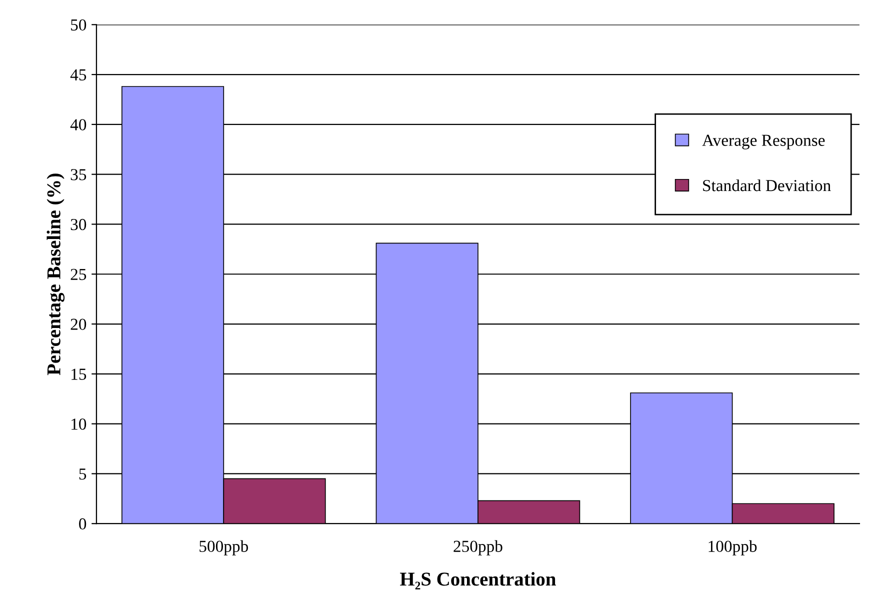 This screenshot has height=616, width=877. I want to click on y-tick-label: 25, so click(78, 274).